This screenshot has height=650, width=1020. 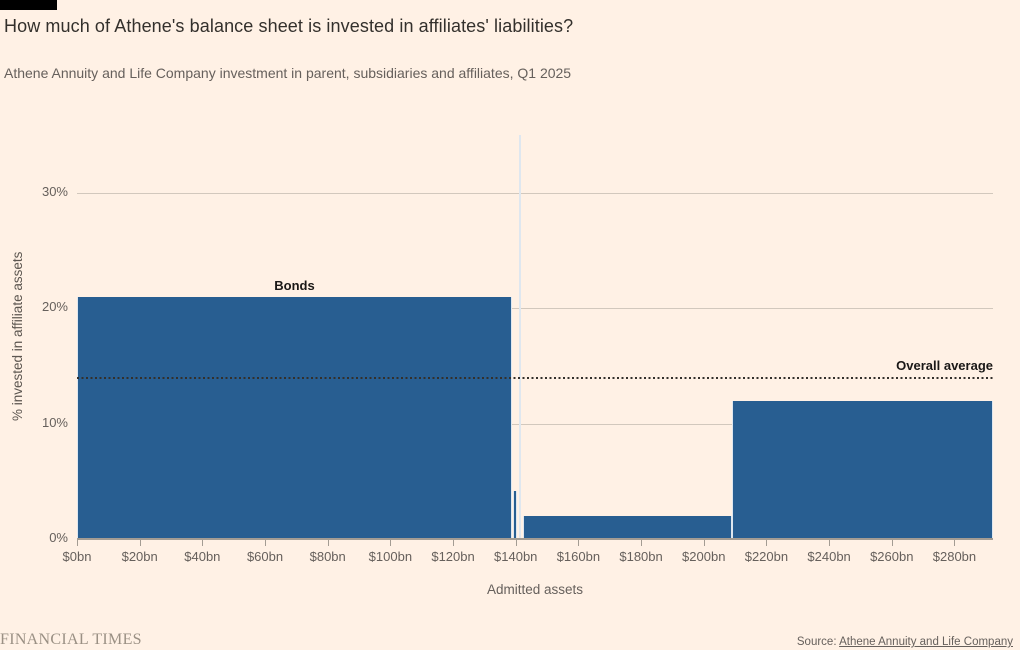 I want to click on x-tick-label: $180bn, so click(x=641, y=556).